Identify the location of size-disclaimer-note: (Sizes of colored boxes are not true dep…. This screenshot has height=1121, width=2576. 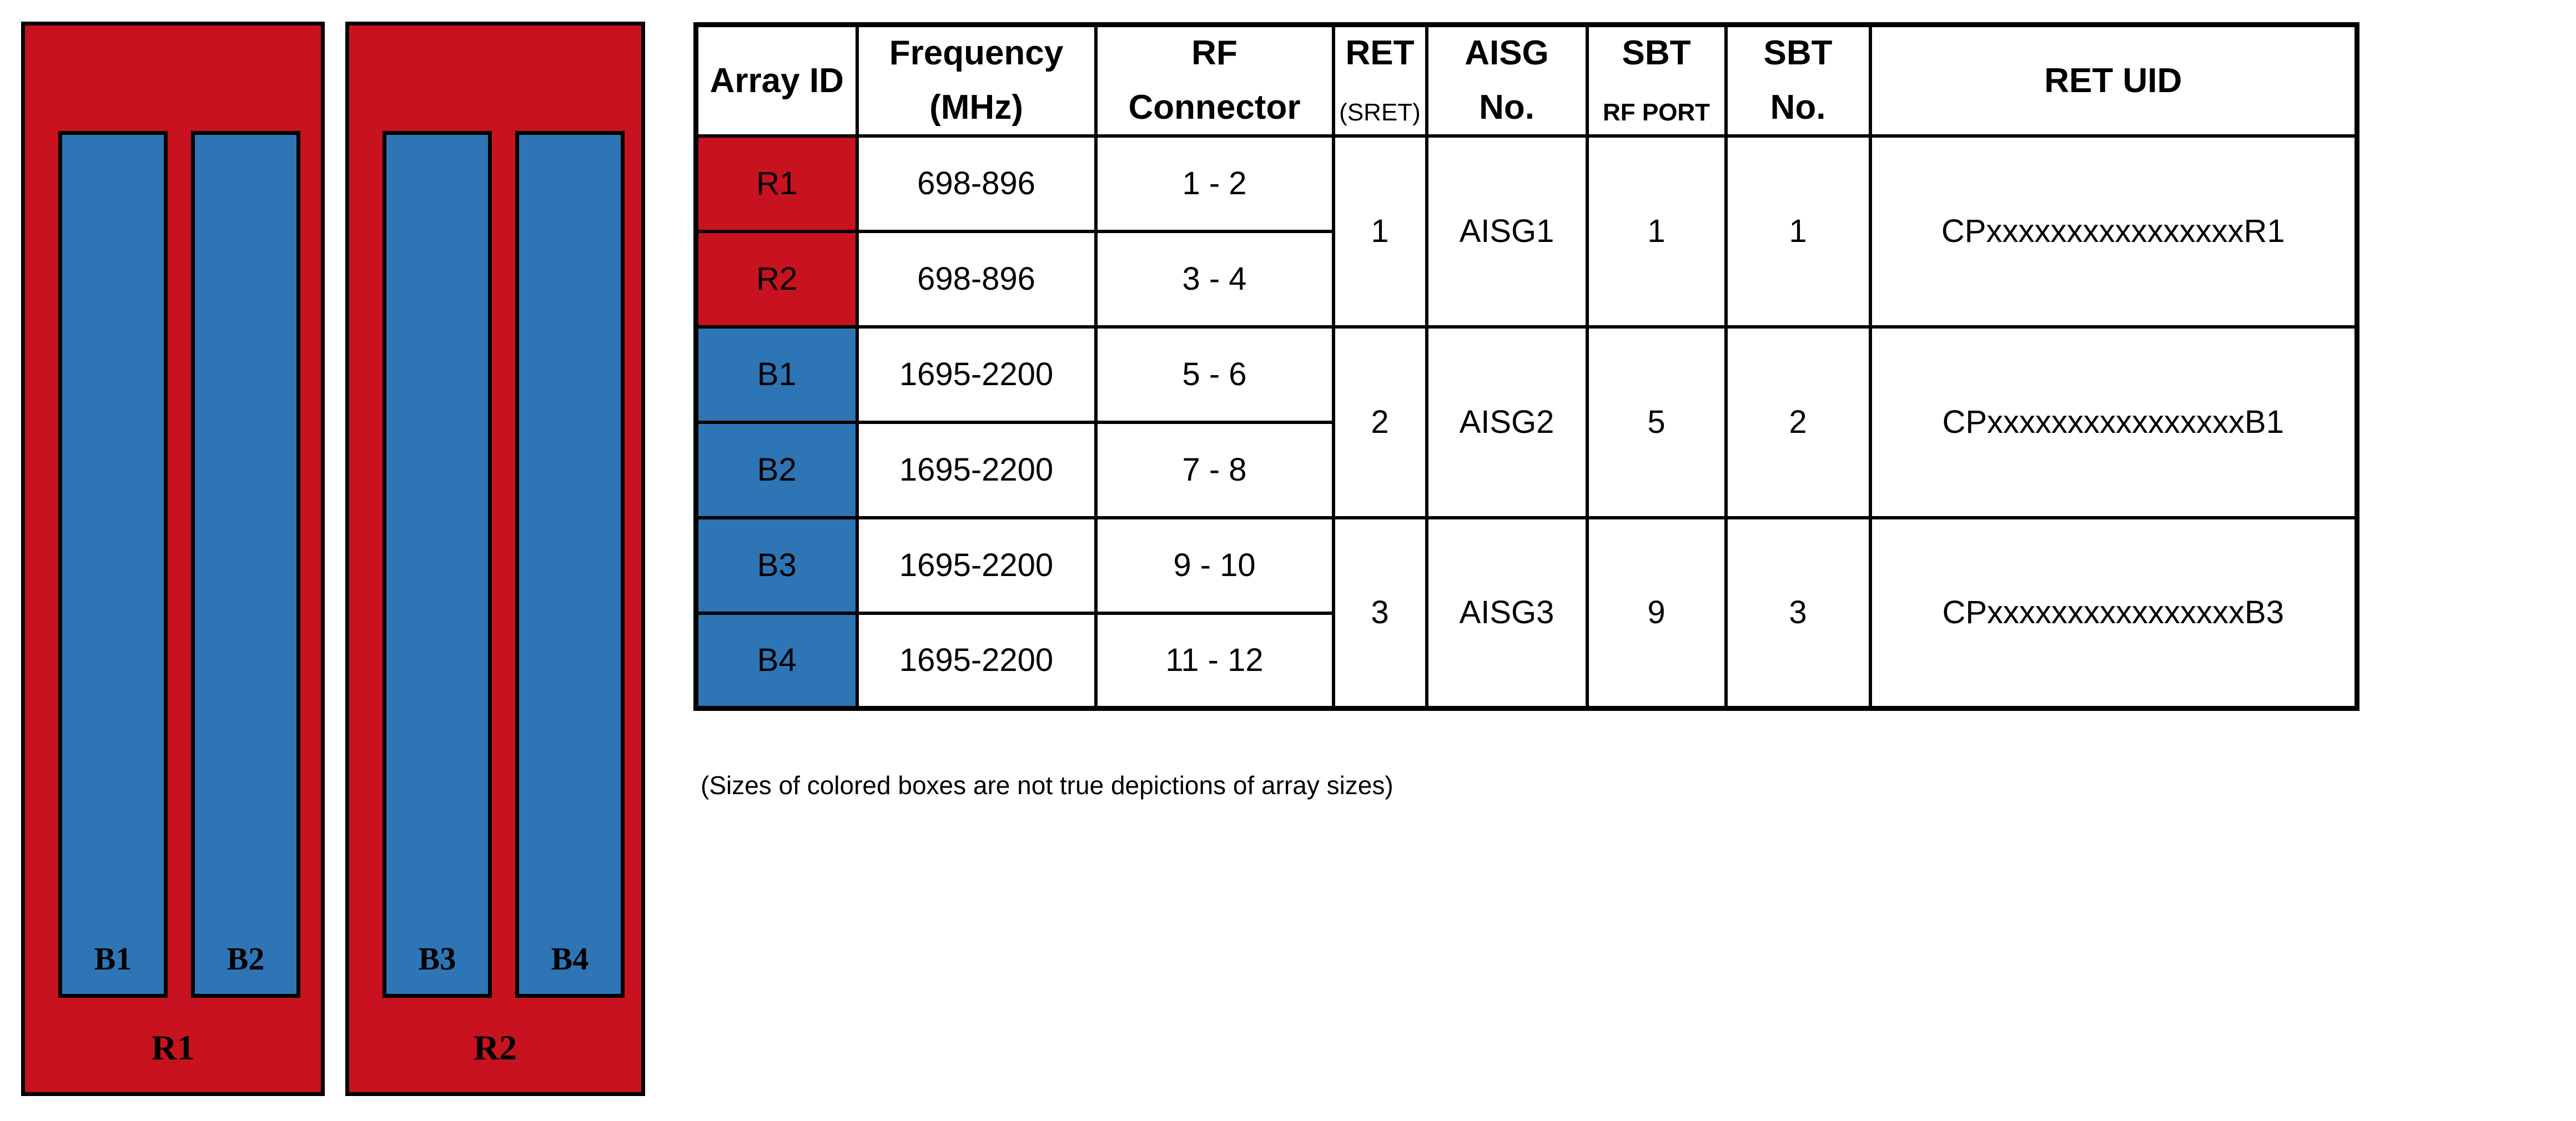
(1047, 786).